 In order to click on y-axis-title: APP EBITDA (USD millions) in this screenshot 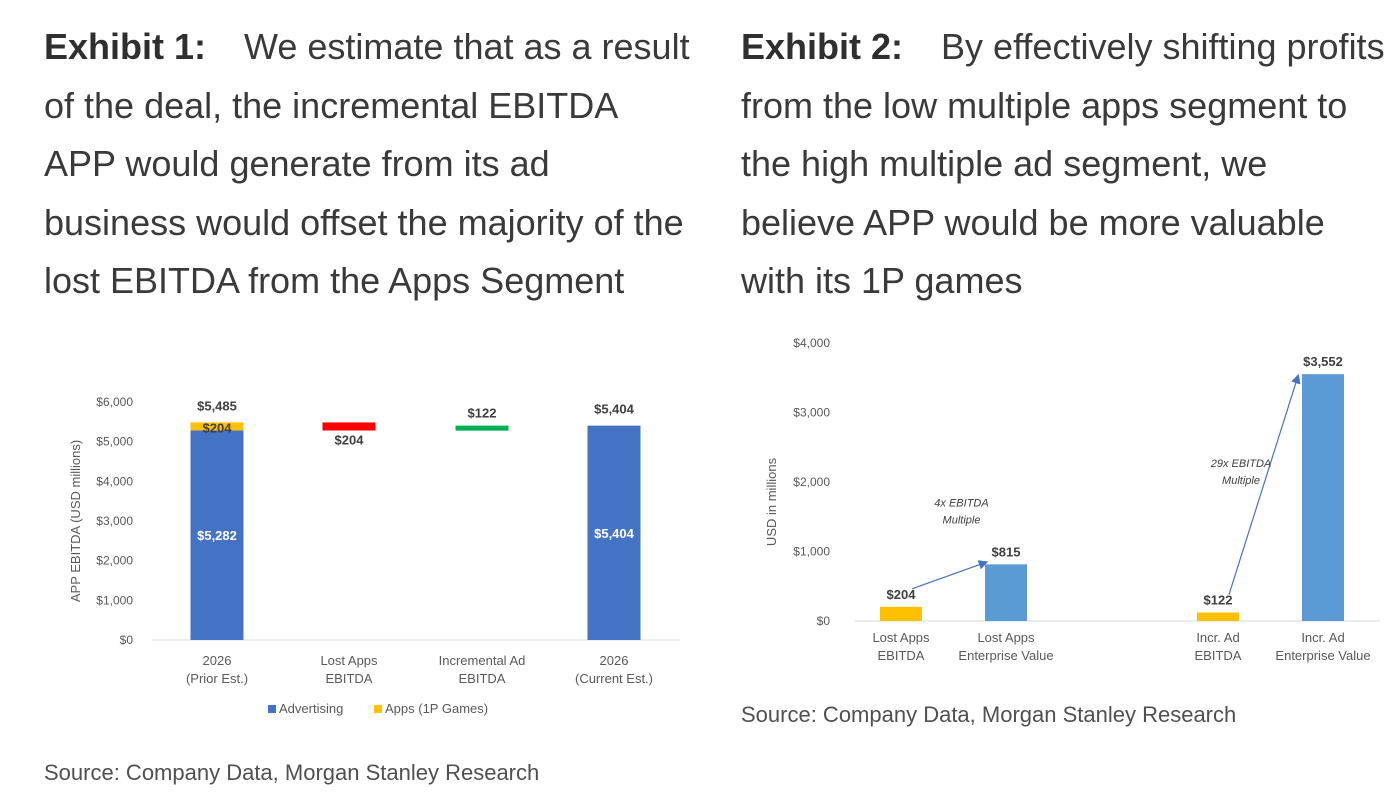, I will do `click(75, 521)`.